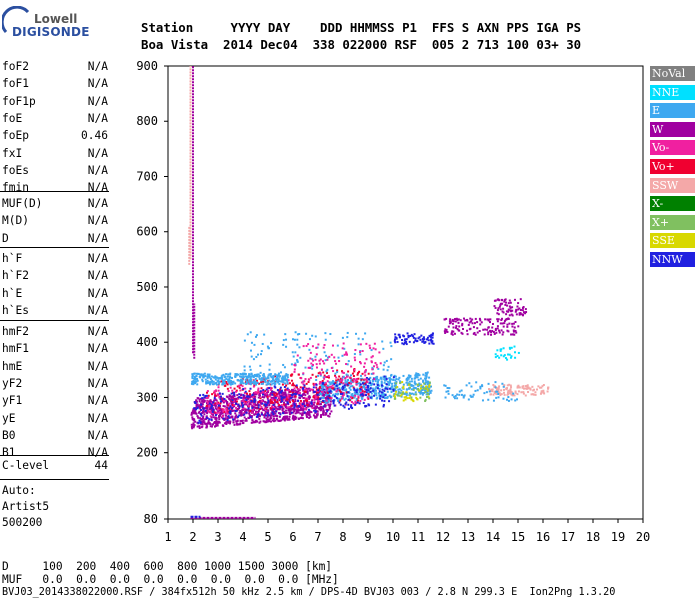  What do you see at coordinates (55, 240) in the screenshot?
I see `param-row-d: D N/A` at bounding box center [55, 240].